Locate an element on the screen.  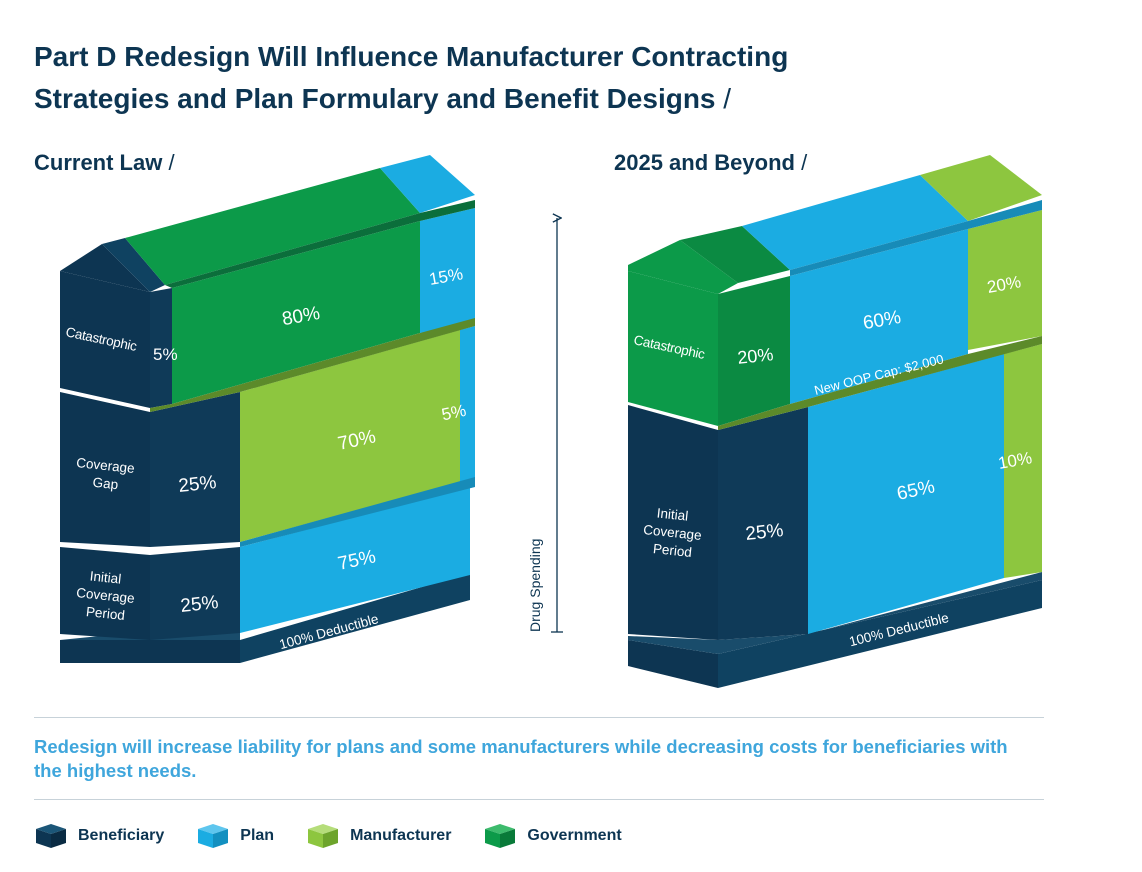
fu-roof-plan is located at coordinates (855, 222).